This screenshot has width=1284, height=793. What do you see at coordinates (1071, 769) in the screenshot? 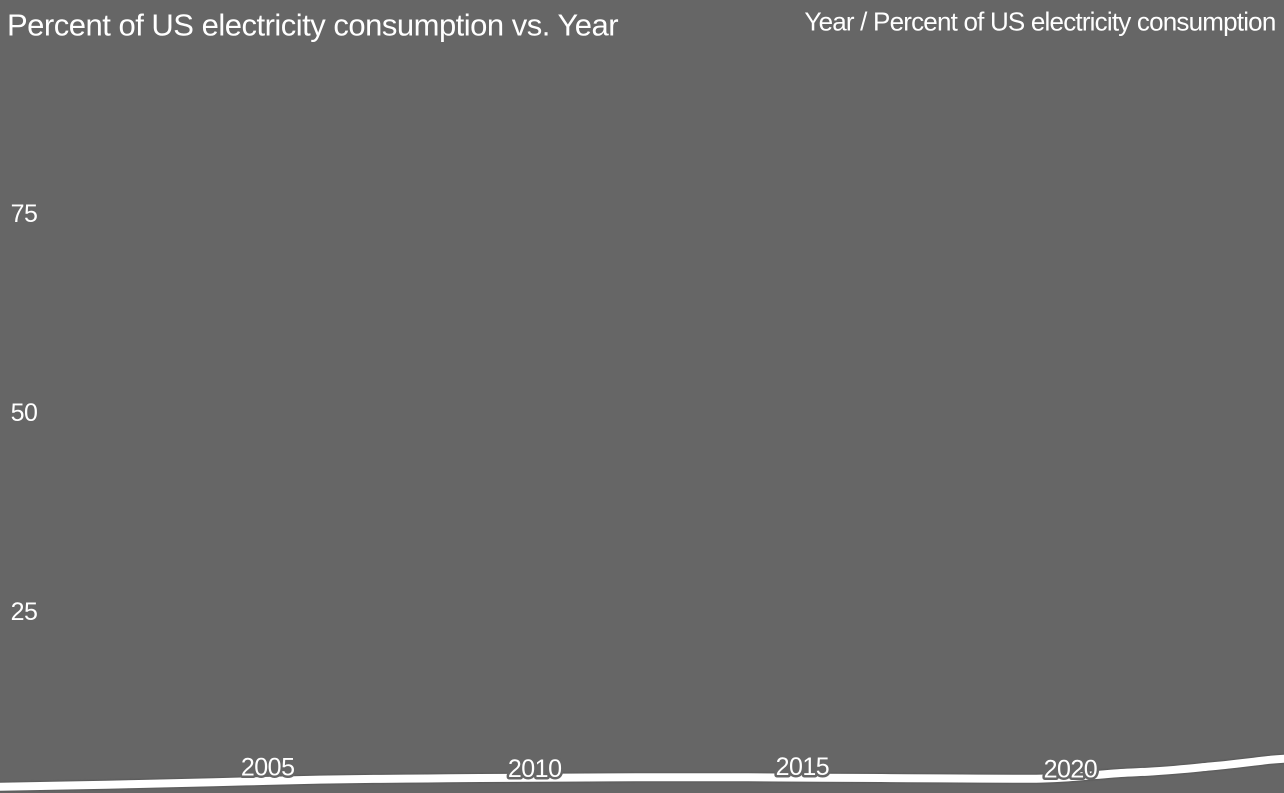
I see `svg-text: 2020` at bounding box center [1071, 769].